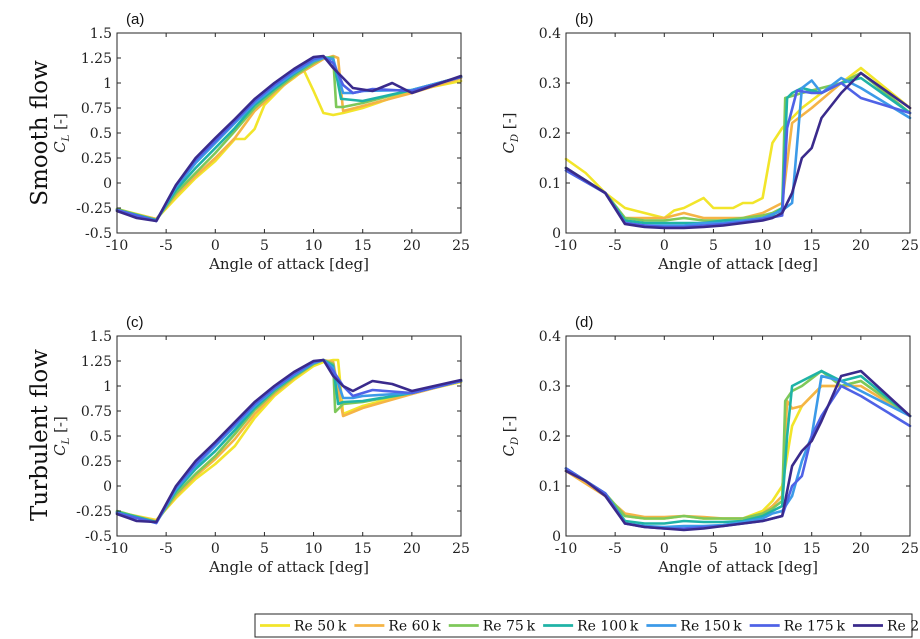  What do you see at coordinates (40, 290) in the screenshot?
I see `row-labels: Smooth flow Turbulent flow` at bounding box center [40, 290].